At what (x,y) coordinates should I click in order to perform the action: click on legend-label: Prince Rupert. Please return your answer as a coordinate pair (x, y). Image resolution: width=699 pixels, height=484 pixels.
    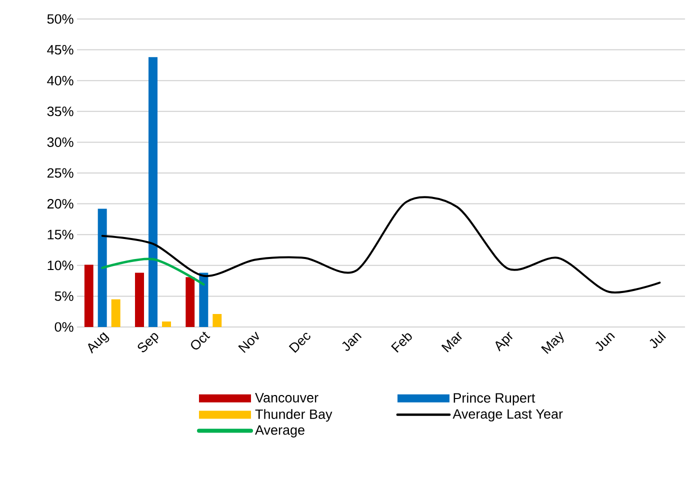
    Looking at the image, I should click on (495, 399).